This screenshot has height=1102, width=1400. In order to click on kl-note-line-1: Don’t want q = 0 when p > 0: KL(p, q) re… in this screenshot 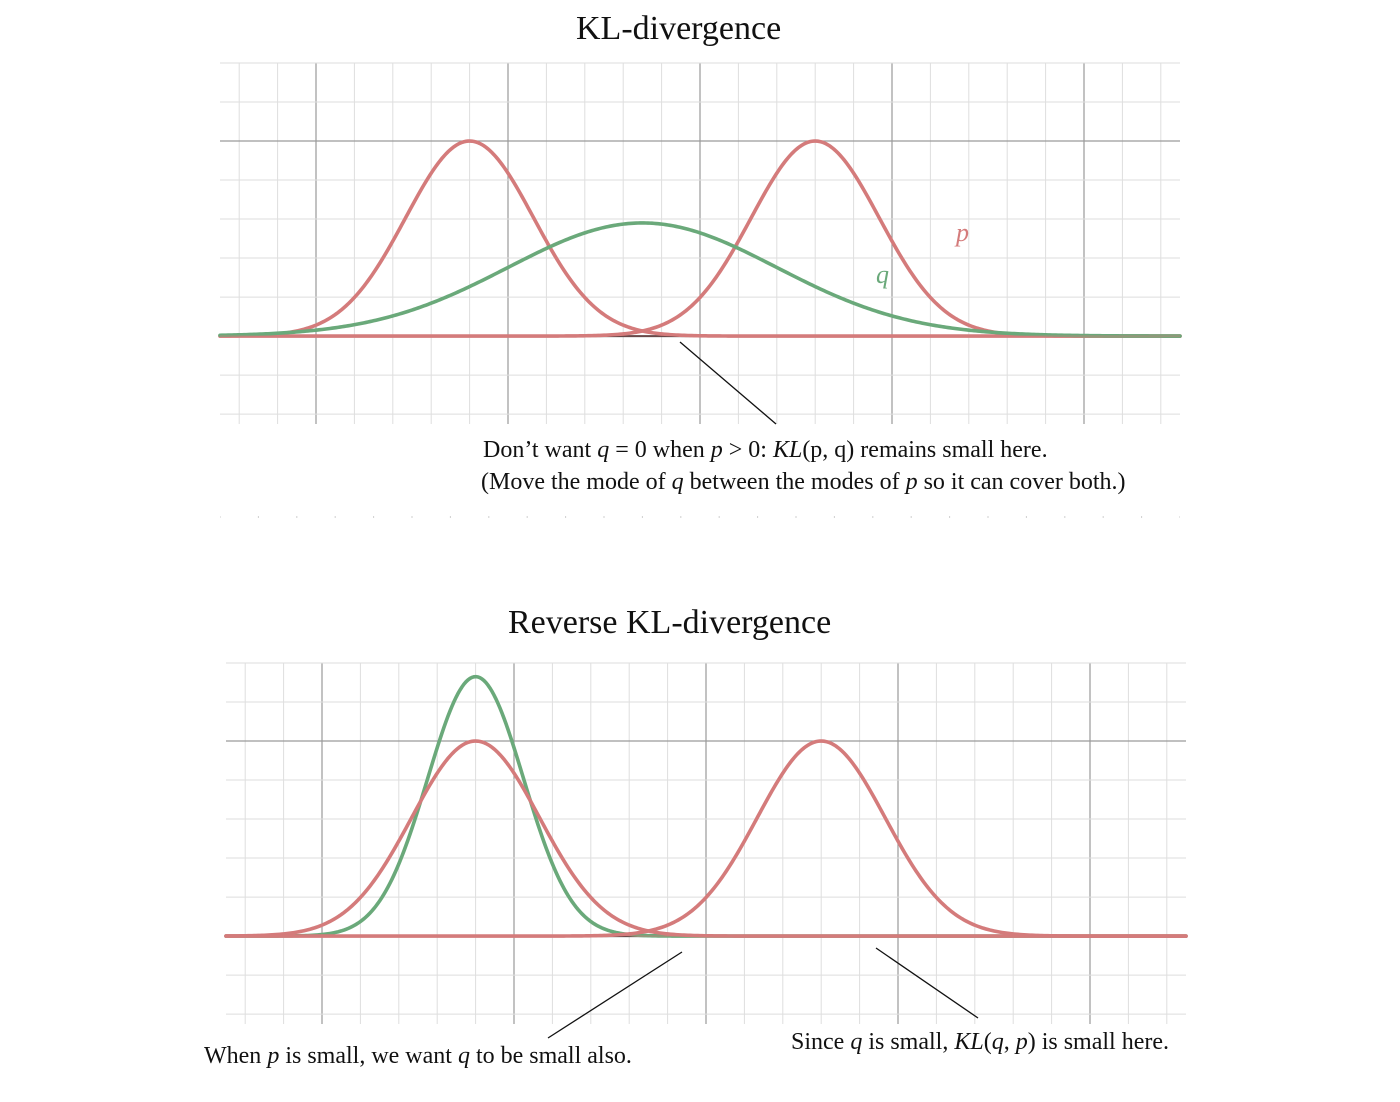, I will do `click(765, 450)`.